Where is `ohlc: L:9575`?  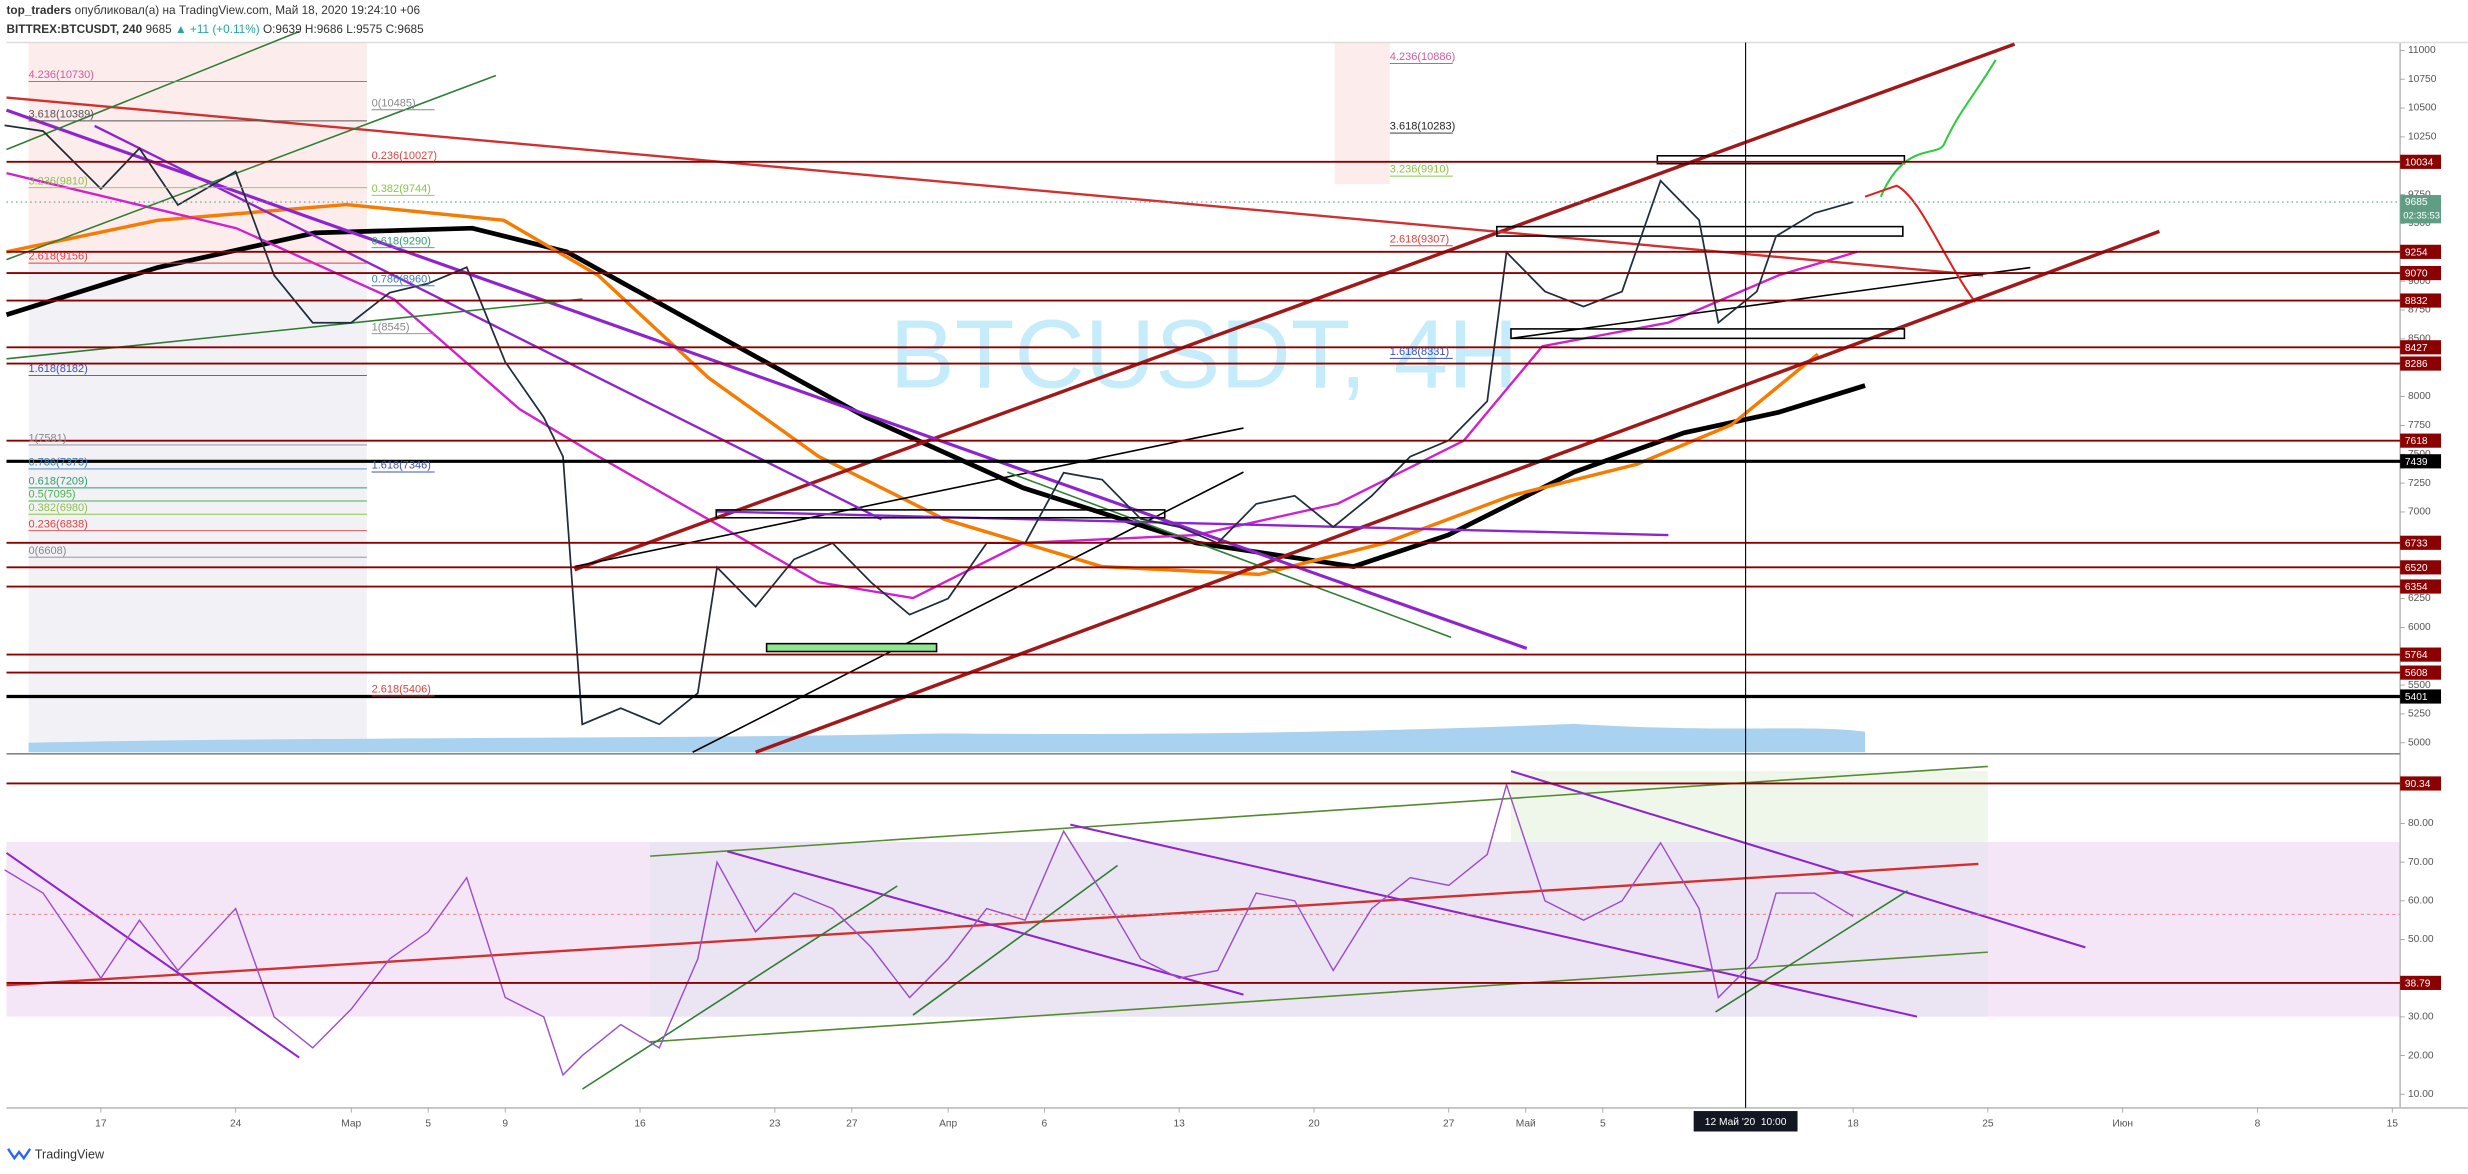 ohlc: L:9575 is located at coordinates (364, 29).